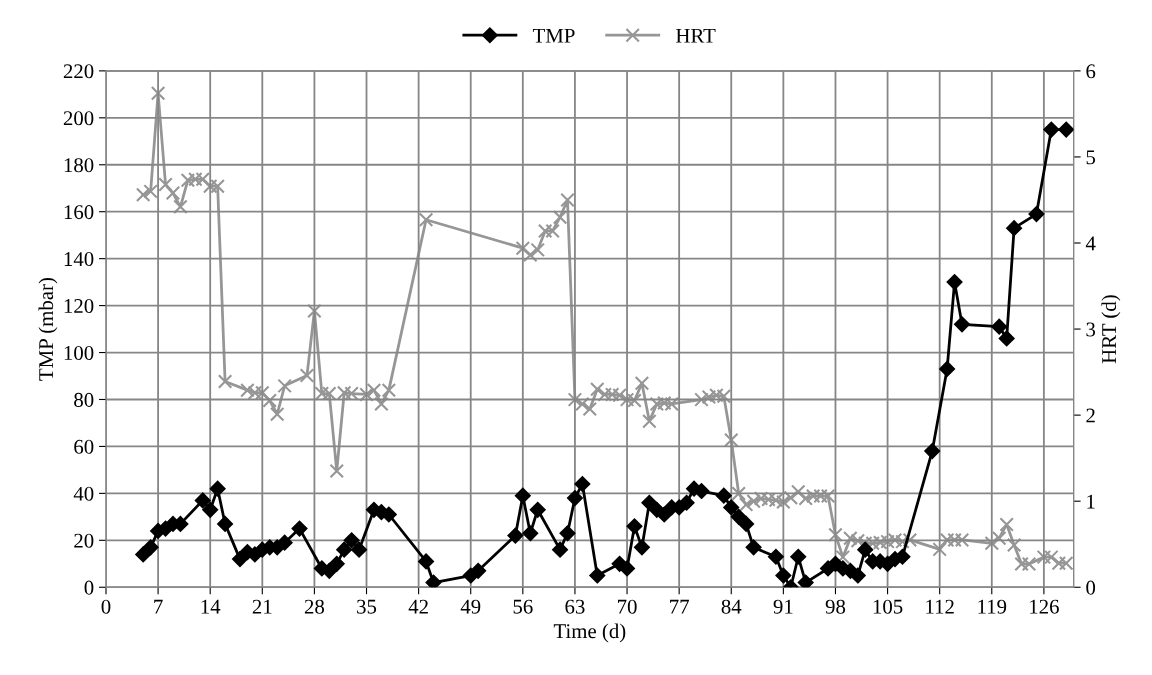 The width and height of the screenshot is (1152, 675). Describe the element at coordinates (79, 352) in the screenshot. I see `y-tick-label: 100` at that location.